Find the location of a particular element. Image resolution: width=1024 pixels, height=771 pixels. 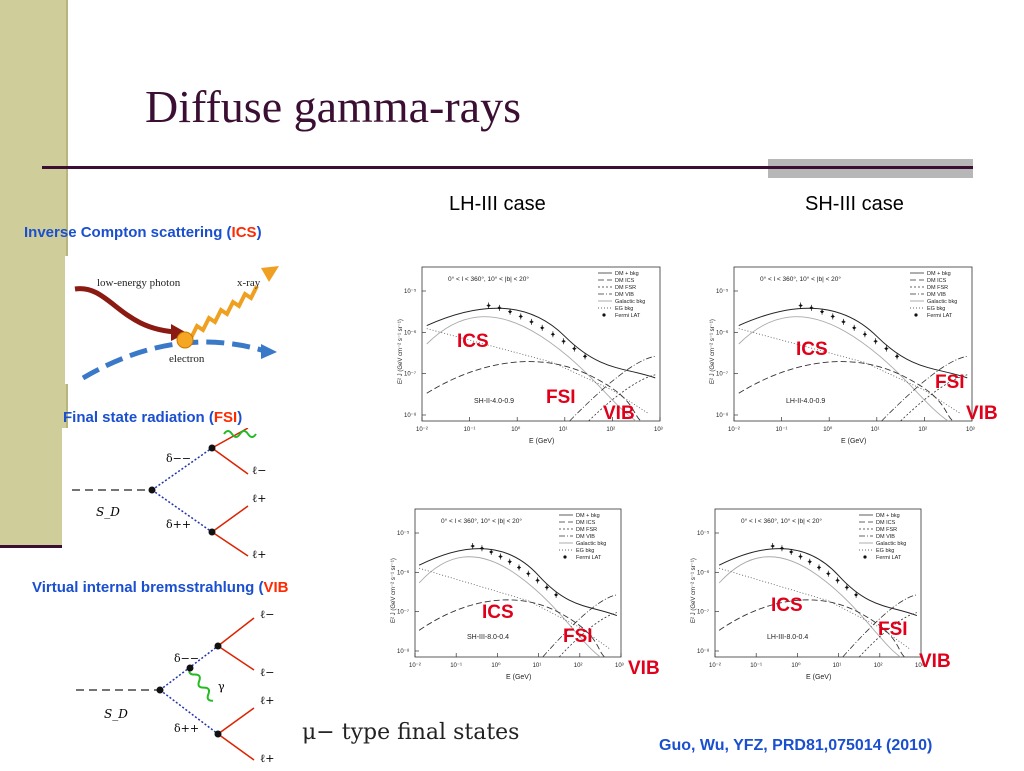

x-tick-label: 10³ is located at coordinates (919, 666).